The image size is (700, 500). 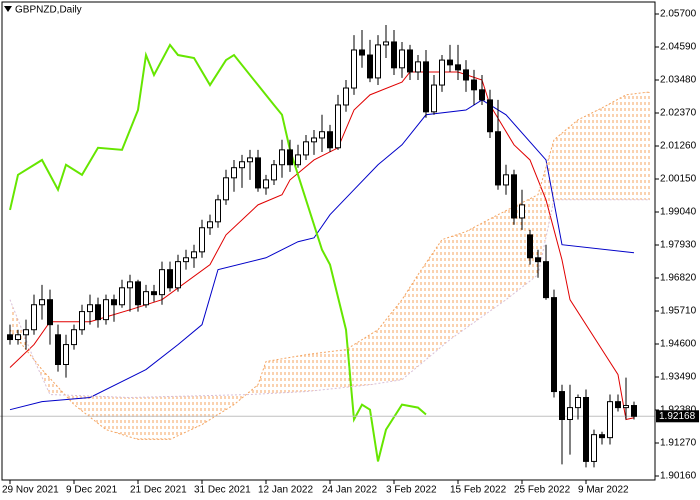 What do you see at coordinates (349, 490) in the screenshot?
I see `x-tick-label: 24 Jan 2022` at bounding box center [349, 490].